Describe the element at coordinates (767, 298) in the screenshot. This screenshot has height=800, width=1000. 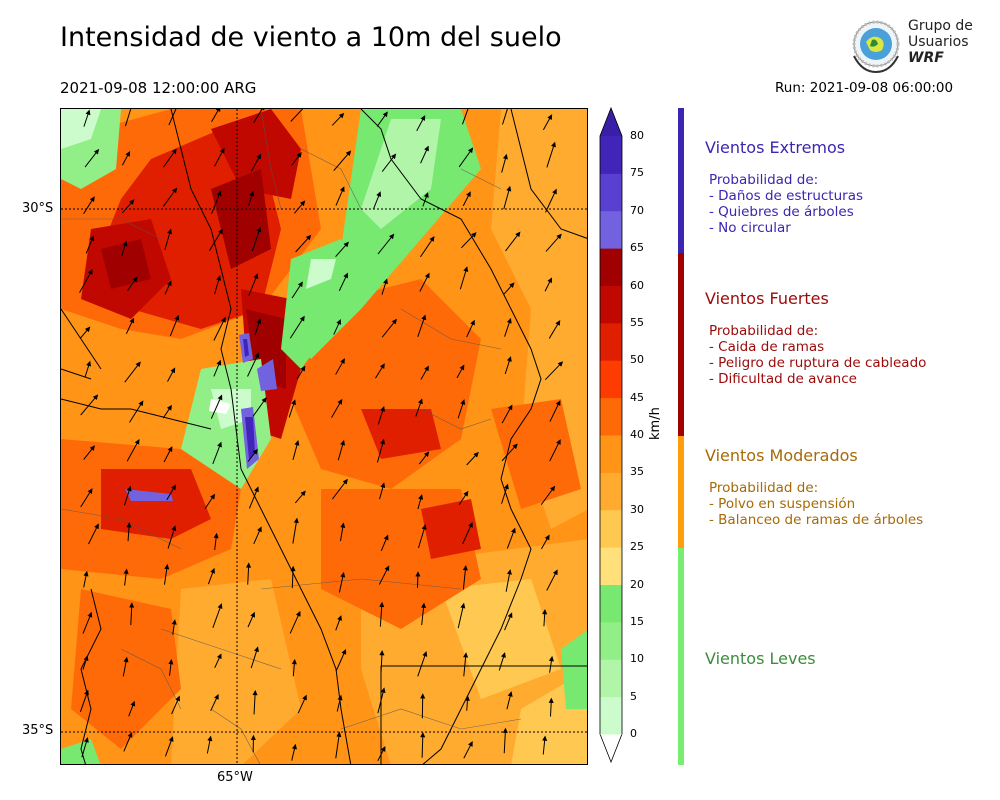
I see `strong-winds-title: Vientos Fuertes` at that location.